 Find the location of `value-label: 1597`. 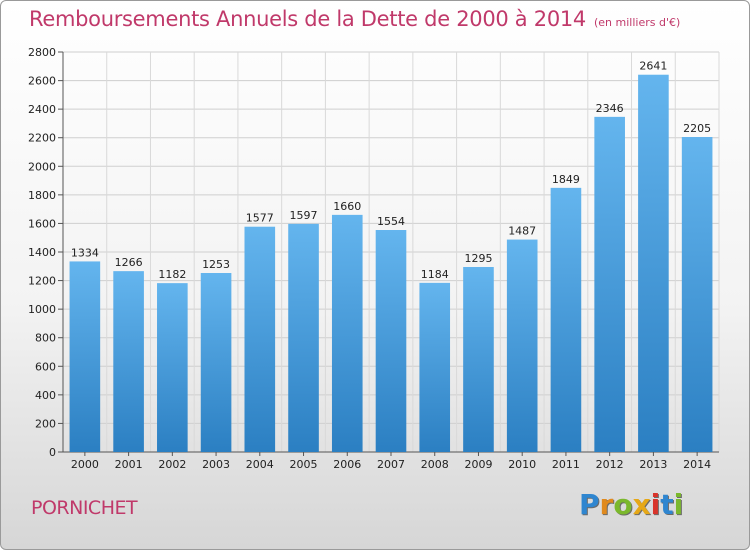

value-label: 1597 is located at coordinates (304, 215).